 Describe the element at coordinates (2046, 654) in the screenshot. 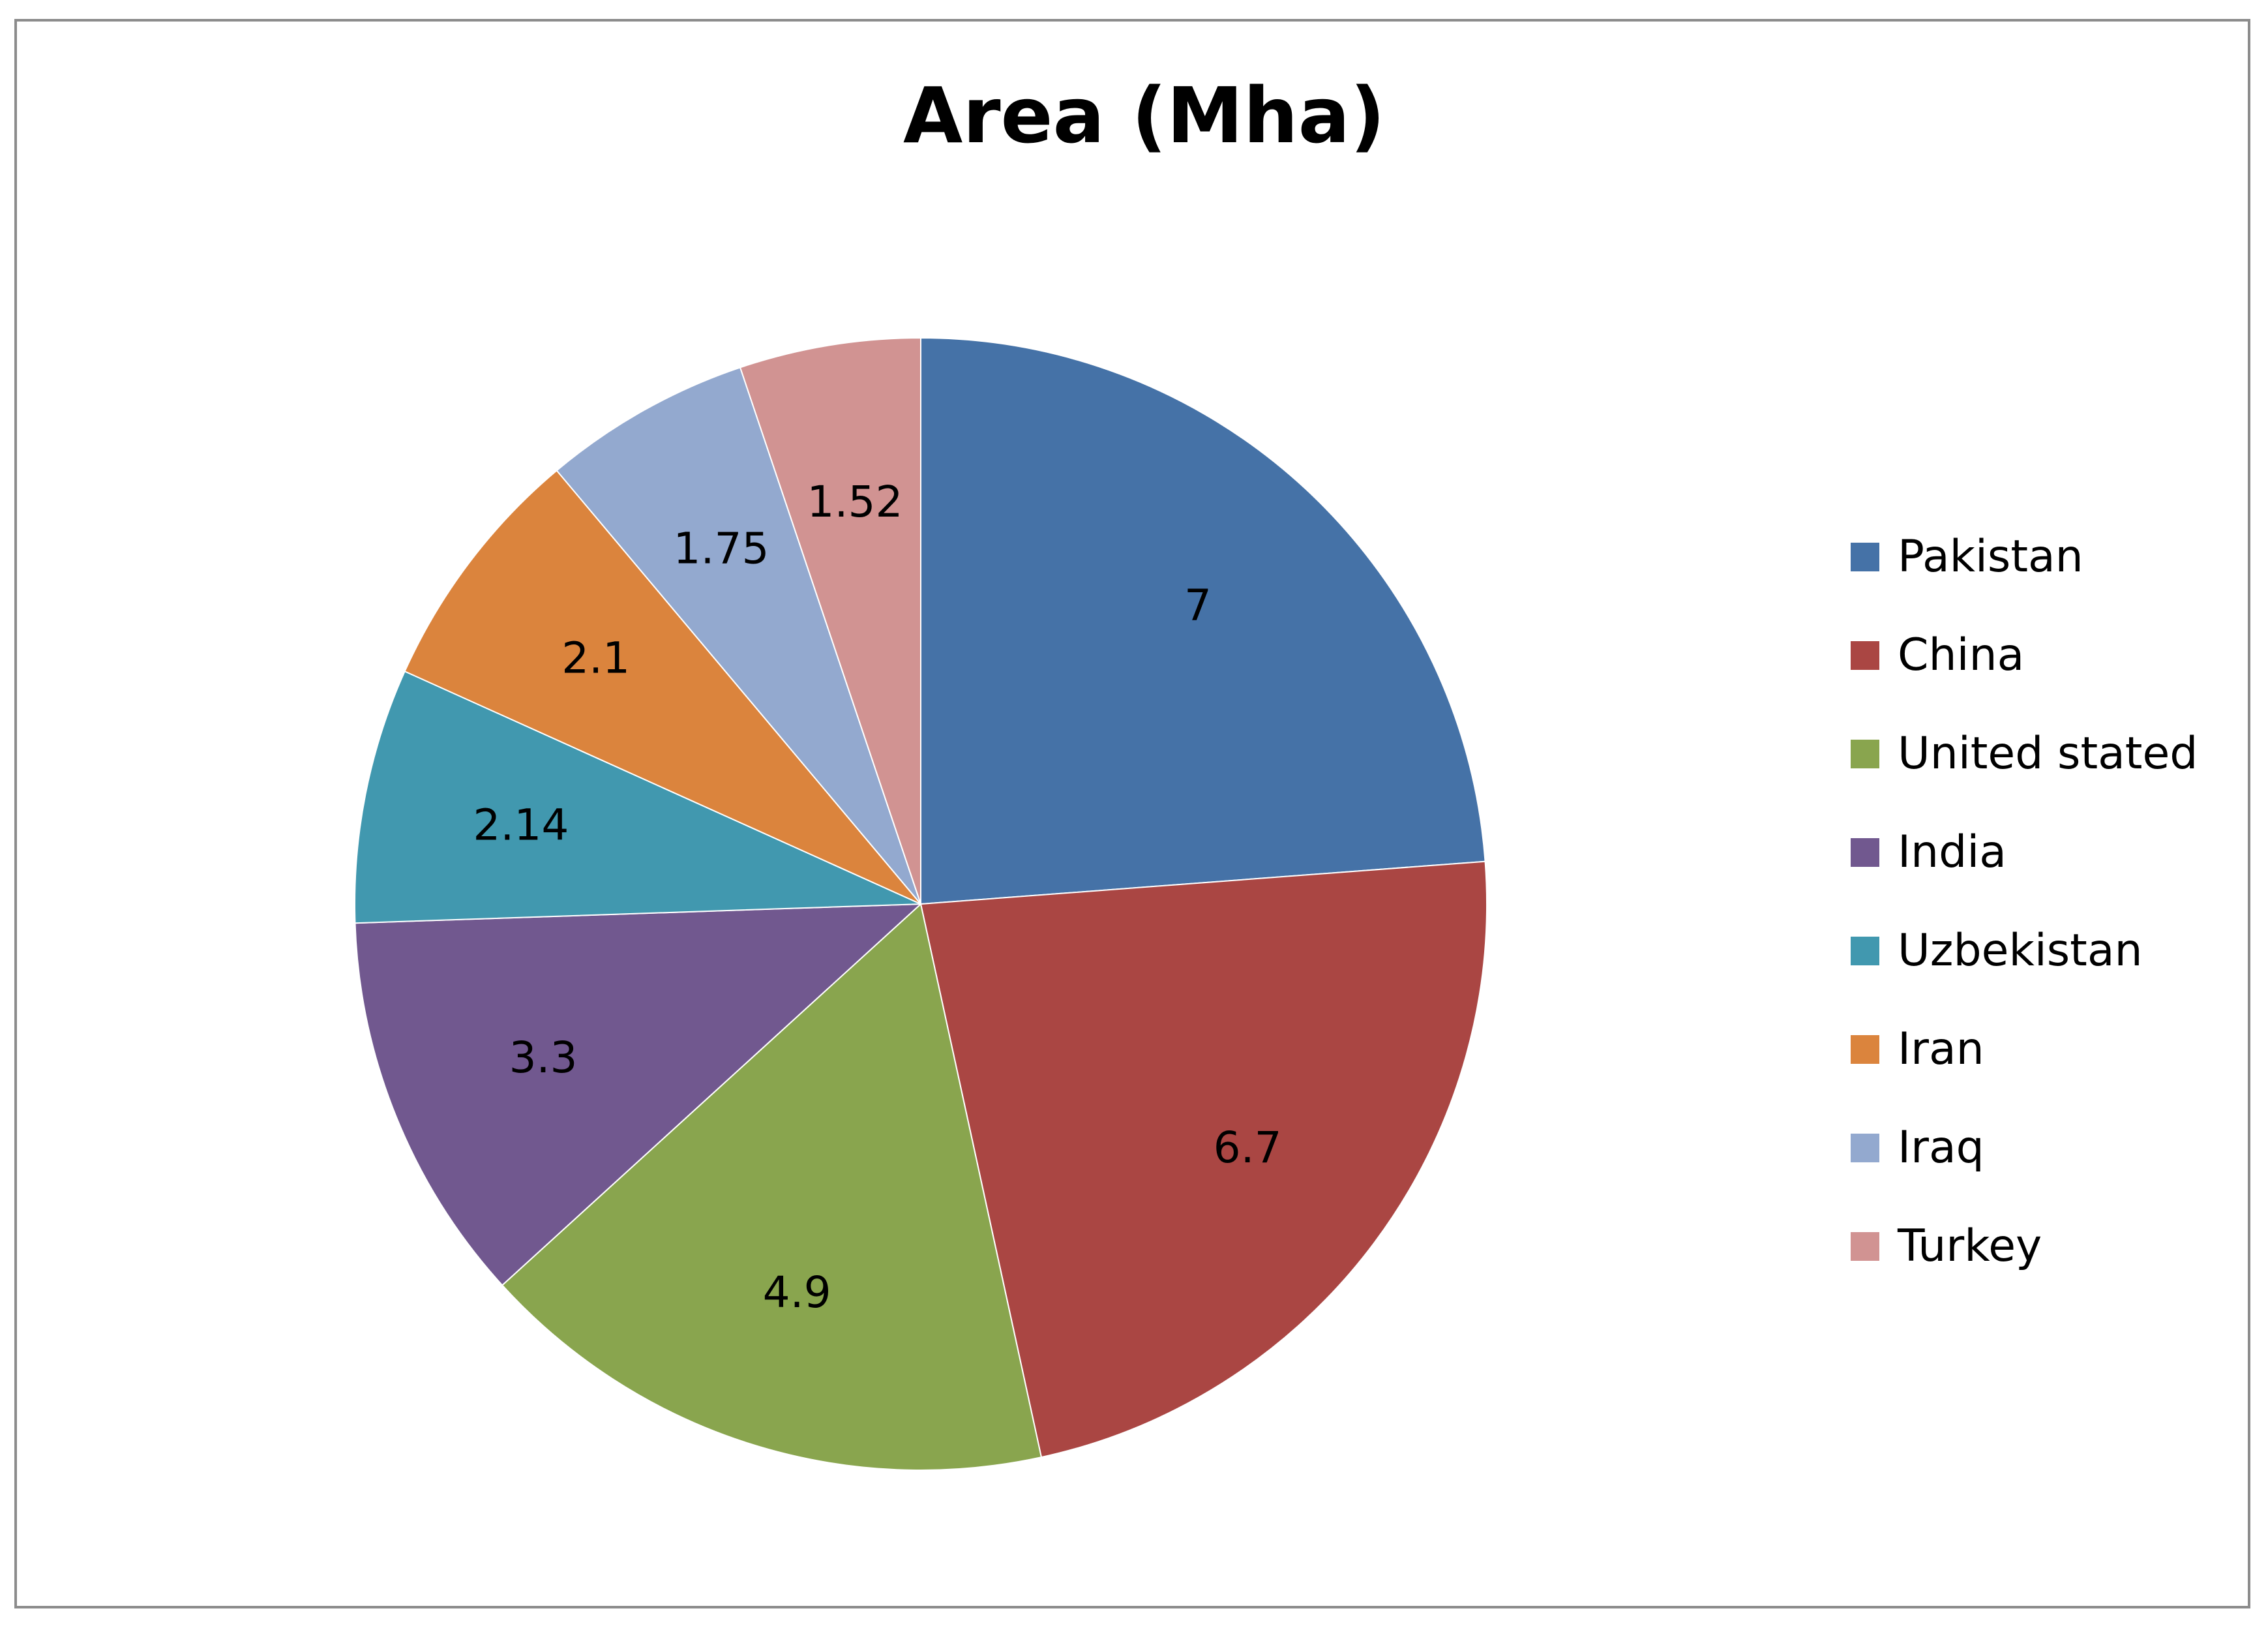

I see `legend-item-china: China` at that location.